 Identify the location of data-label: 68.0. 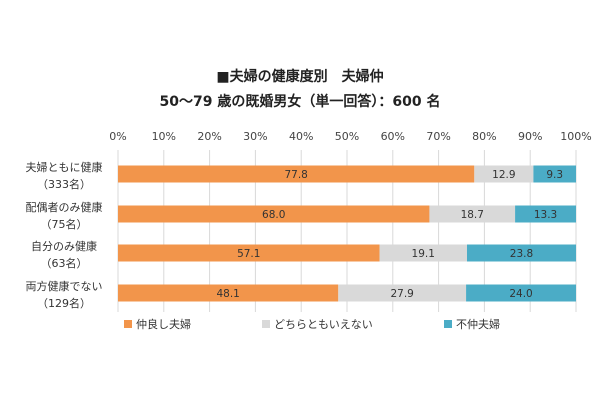
(273, 215).